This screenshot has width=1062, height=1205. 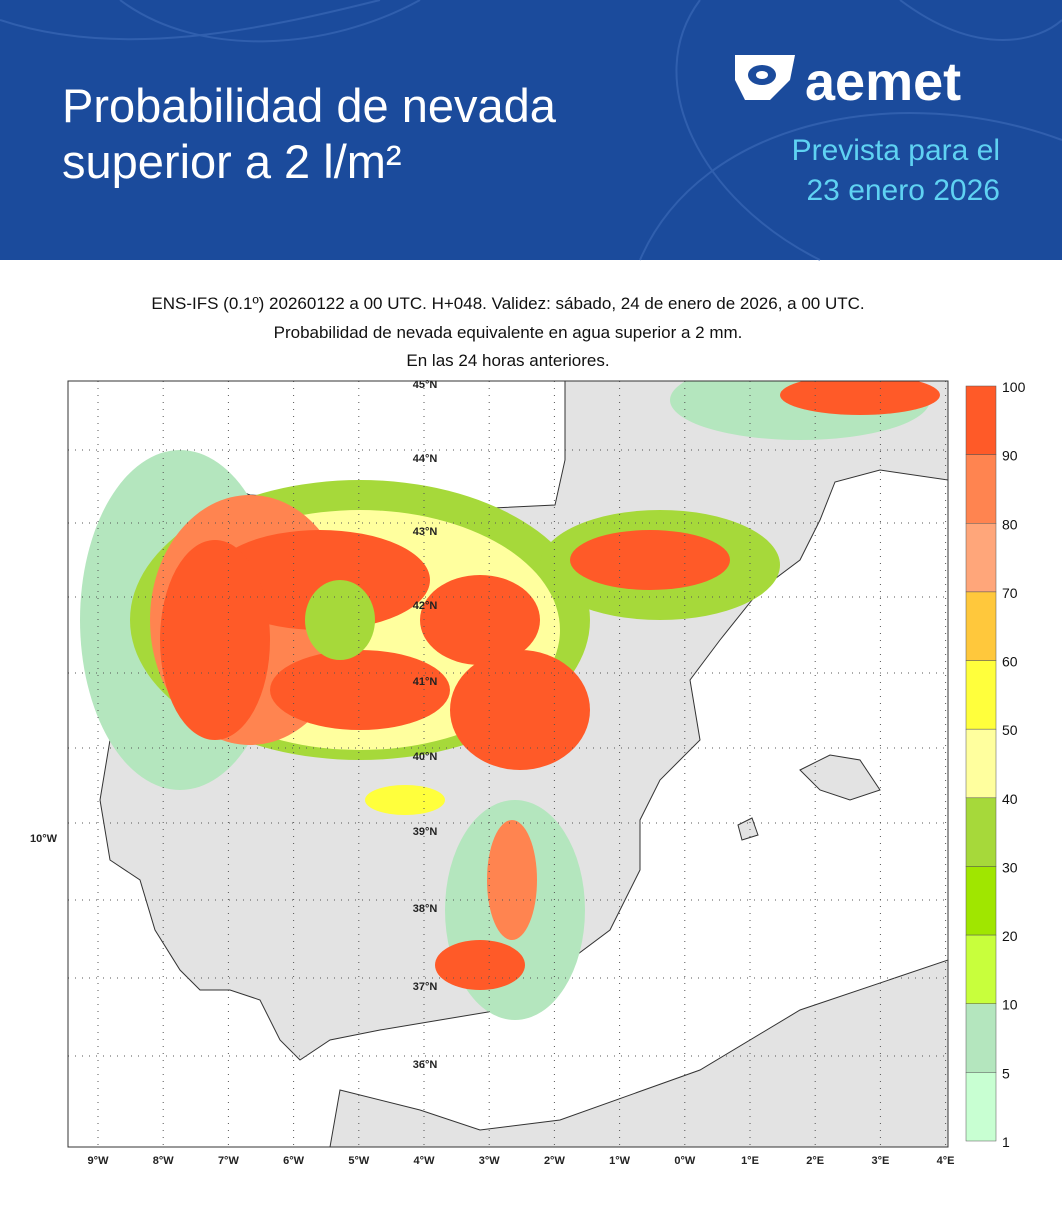 What do you see at coordinates (946, 1161) in the screenshot?
I see `longitude-label: 4°E` at bounding box center [946, 1161].